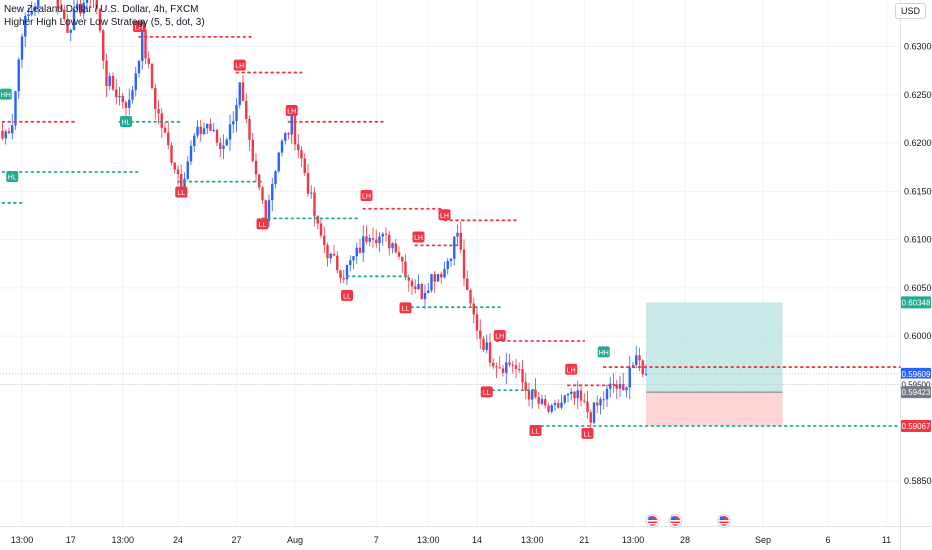  What do you see at coordinates (714, 409) in the screenshot?
I see `long-position-stop-zone` at bounding box center [714, 409].